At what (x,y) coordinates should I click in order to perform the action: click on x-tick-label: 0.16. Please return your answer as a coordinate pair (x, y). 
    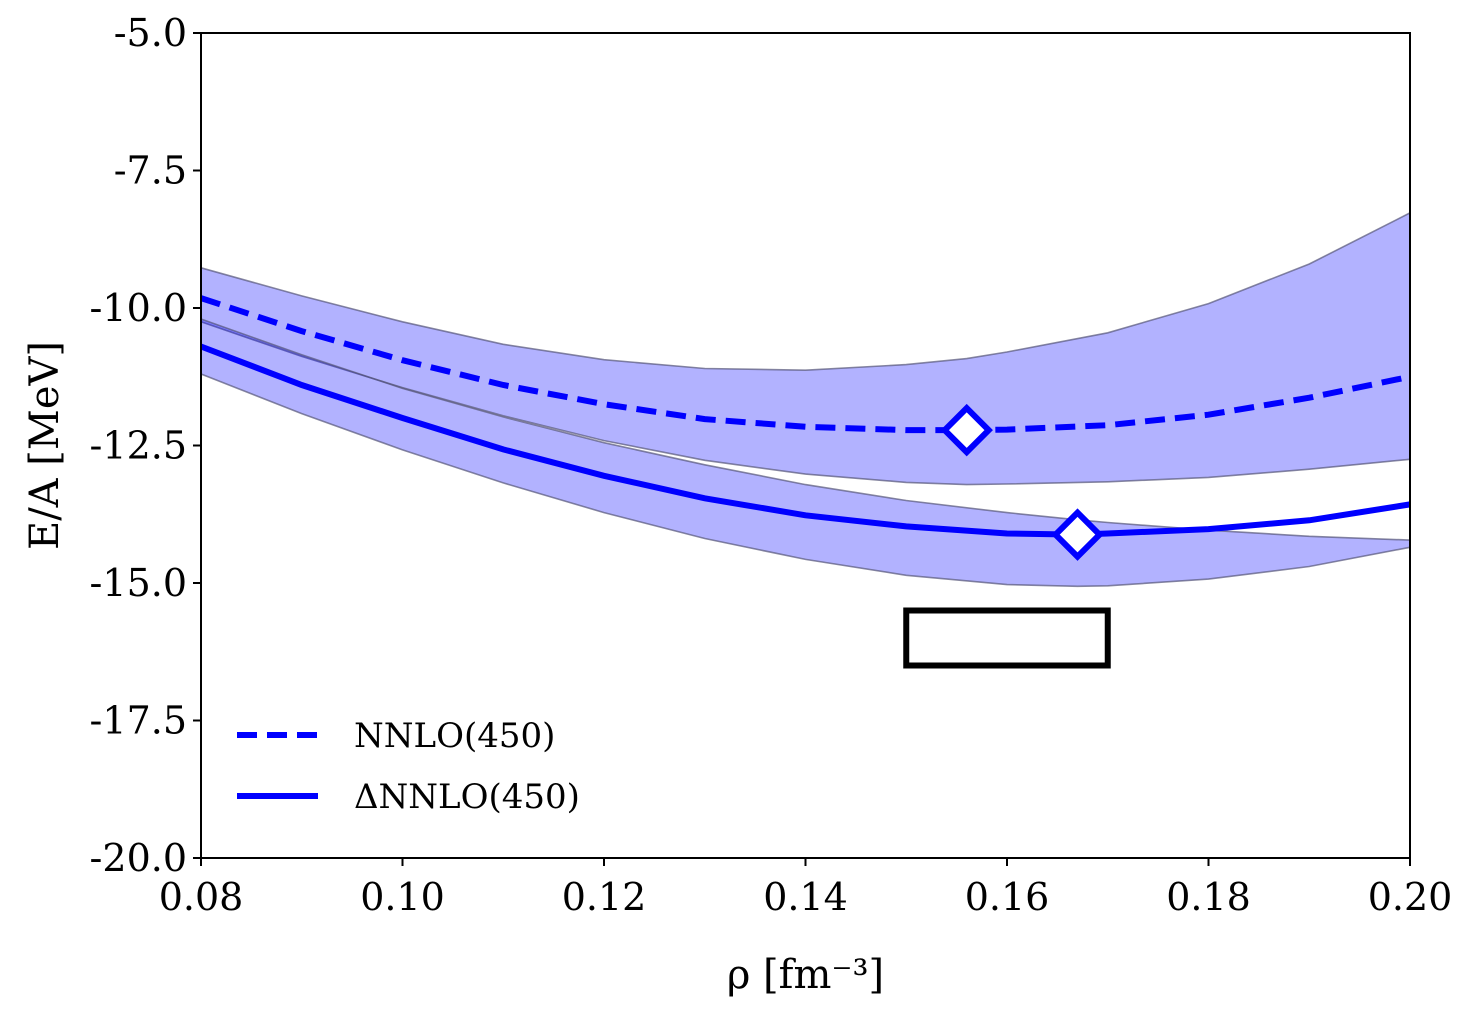
    Looking at the image, I should click on (1007, 897).